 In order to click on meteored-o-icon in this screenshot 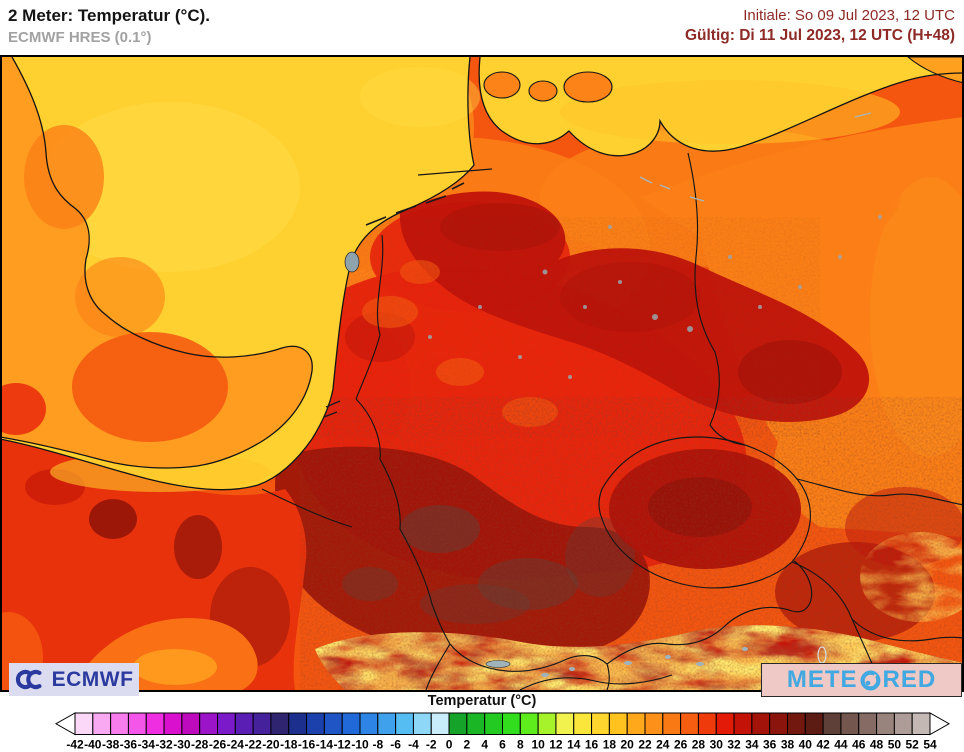, I will do `click(870, 680)`.